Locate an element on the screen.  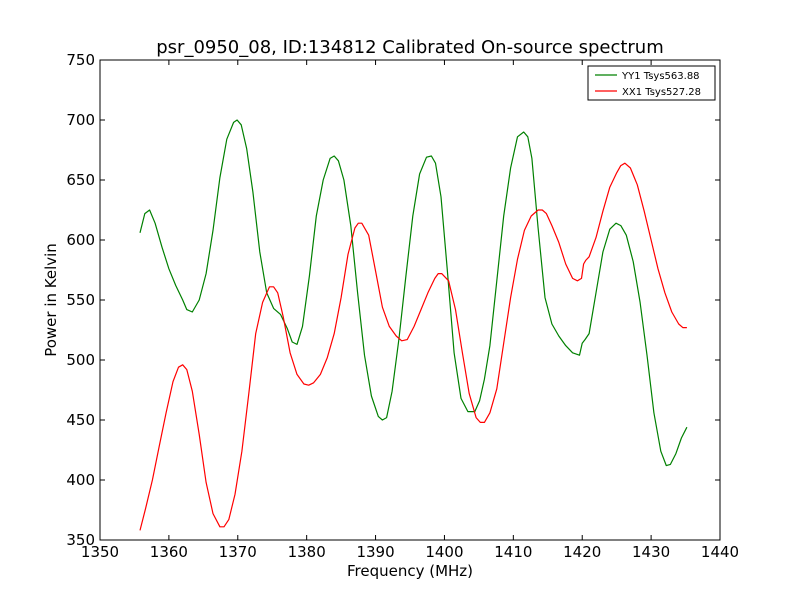
x-tick-label: 1350 is located at coordinates (100, 552).